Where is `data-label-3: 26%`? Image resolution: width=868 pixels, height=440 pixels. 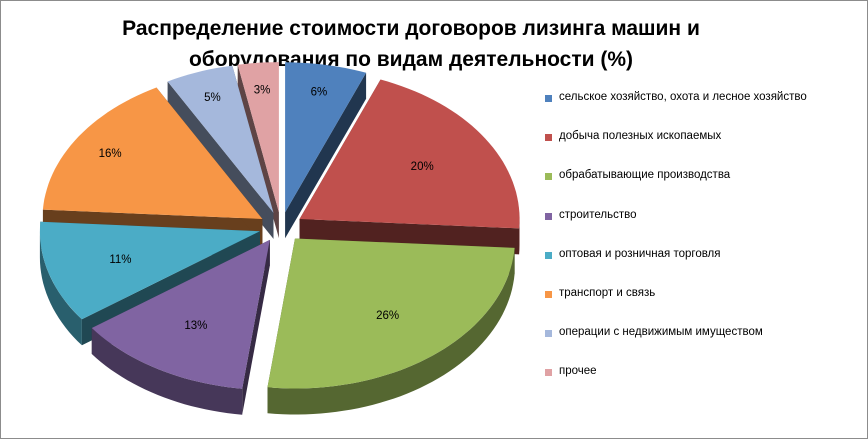
data-label-3: 26% is located at coordinates (387, 316).